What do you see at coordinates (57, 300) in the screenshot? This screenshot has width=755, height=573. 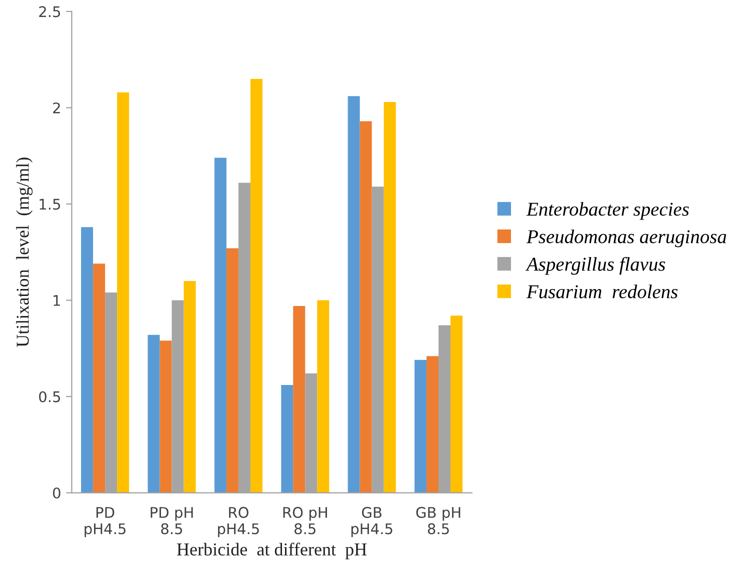 I see `y-tick-label: 1` at bounding box center [57, 300].